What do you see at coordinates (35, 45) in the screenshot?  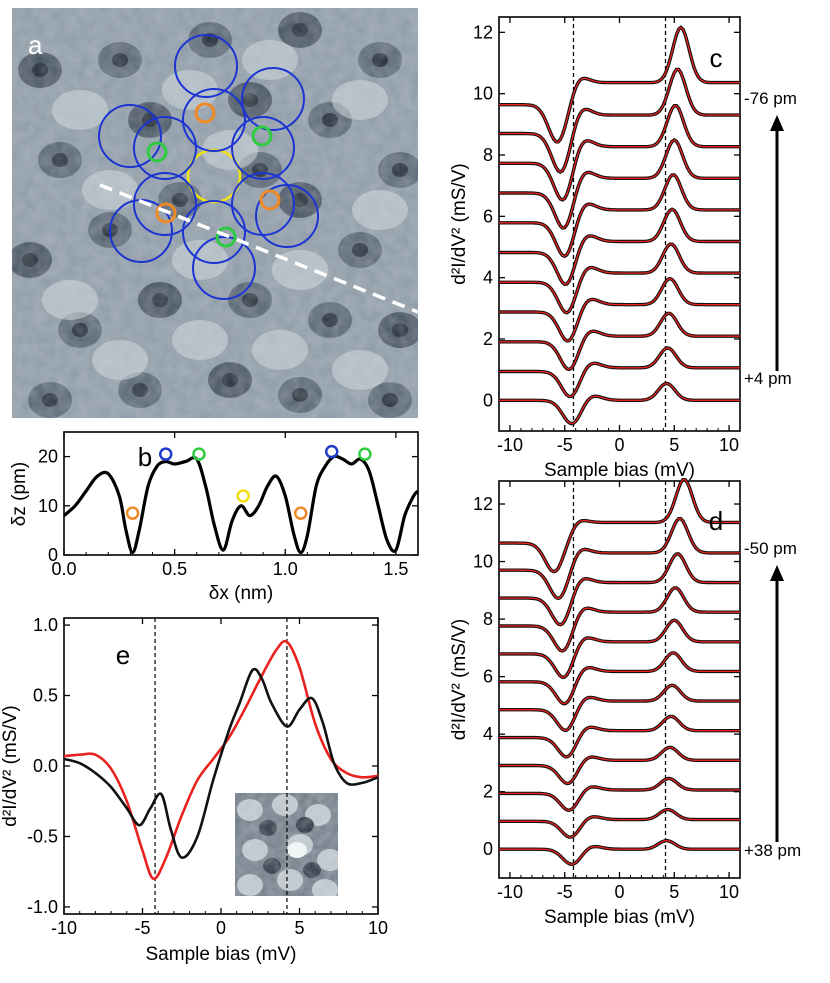 I see `panel-a-label: a` at bounding box center [35, 45].